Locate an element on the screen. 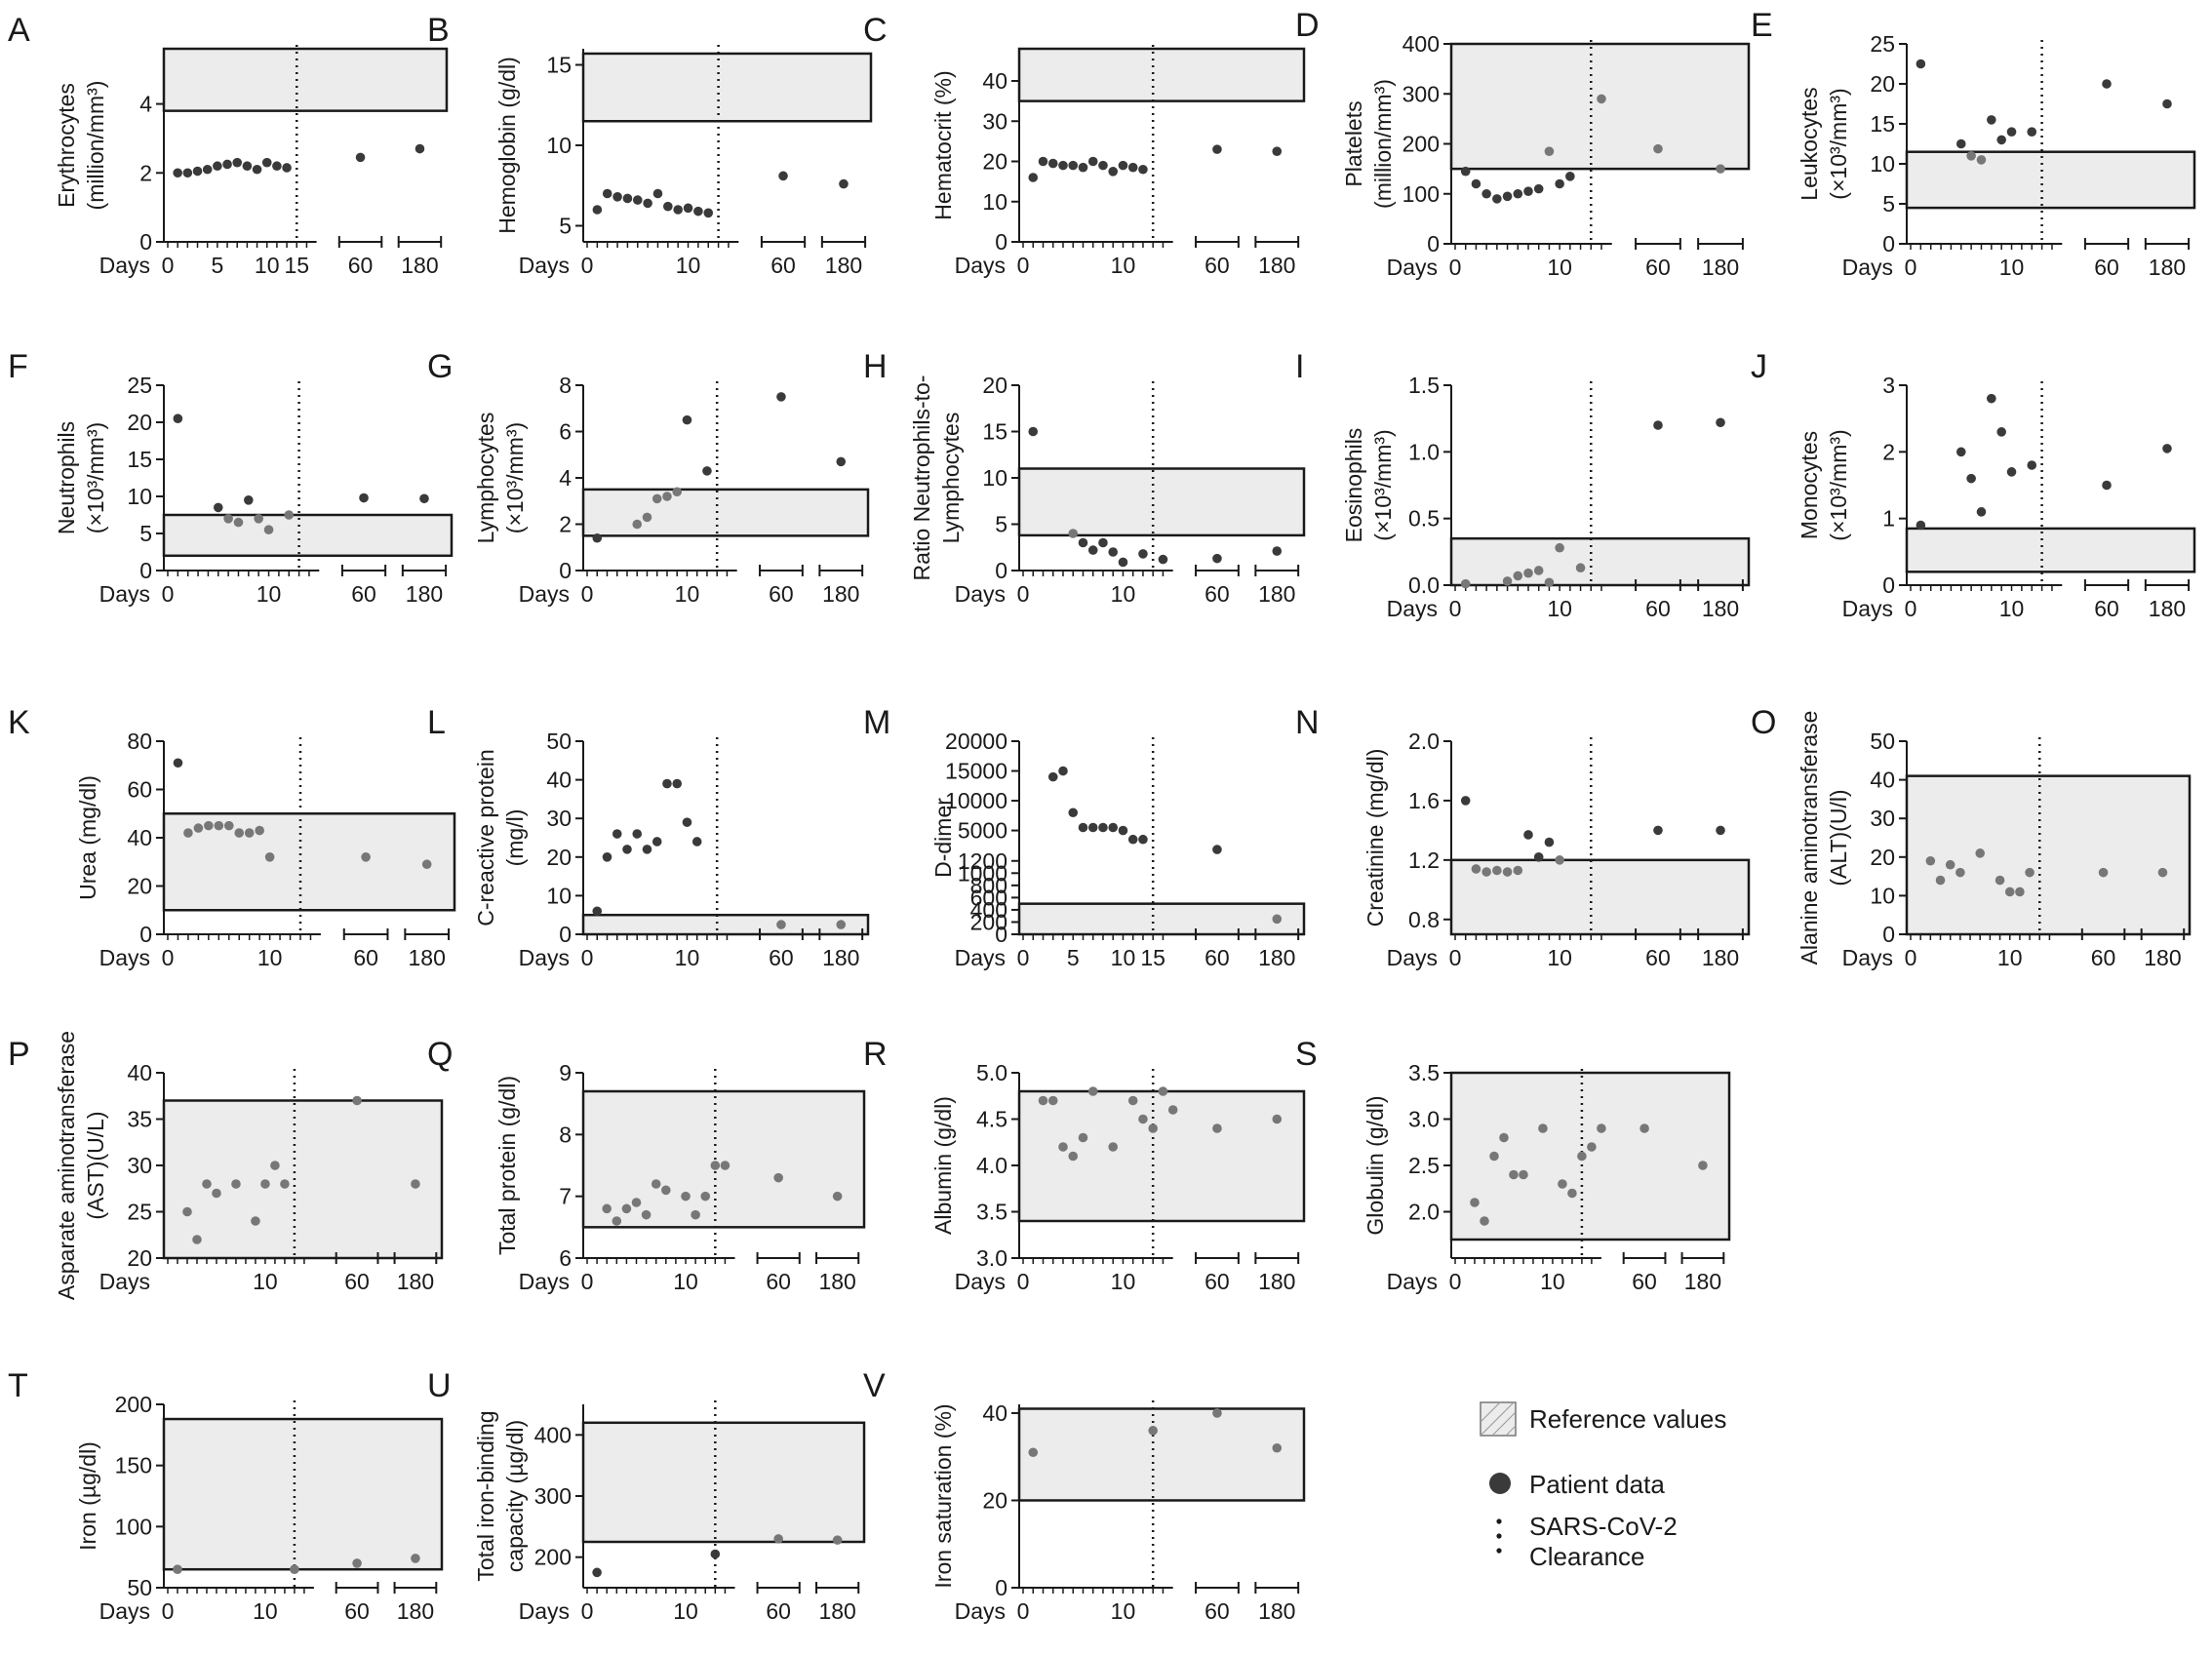 The image size is (2212, 1655). panel-v: 0 20 40 0 10 60 180 Days V Iron saturation (%) is located at coordinates (1084, 1495).